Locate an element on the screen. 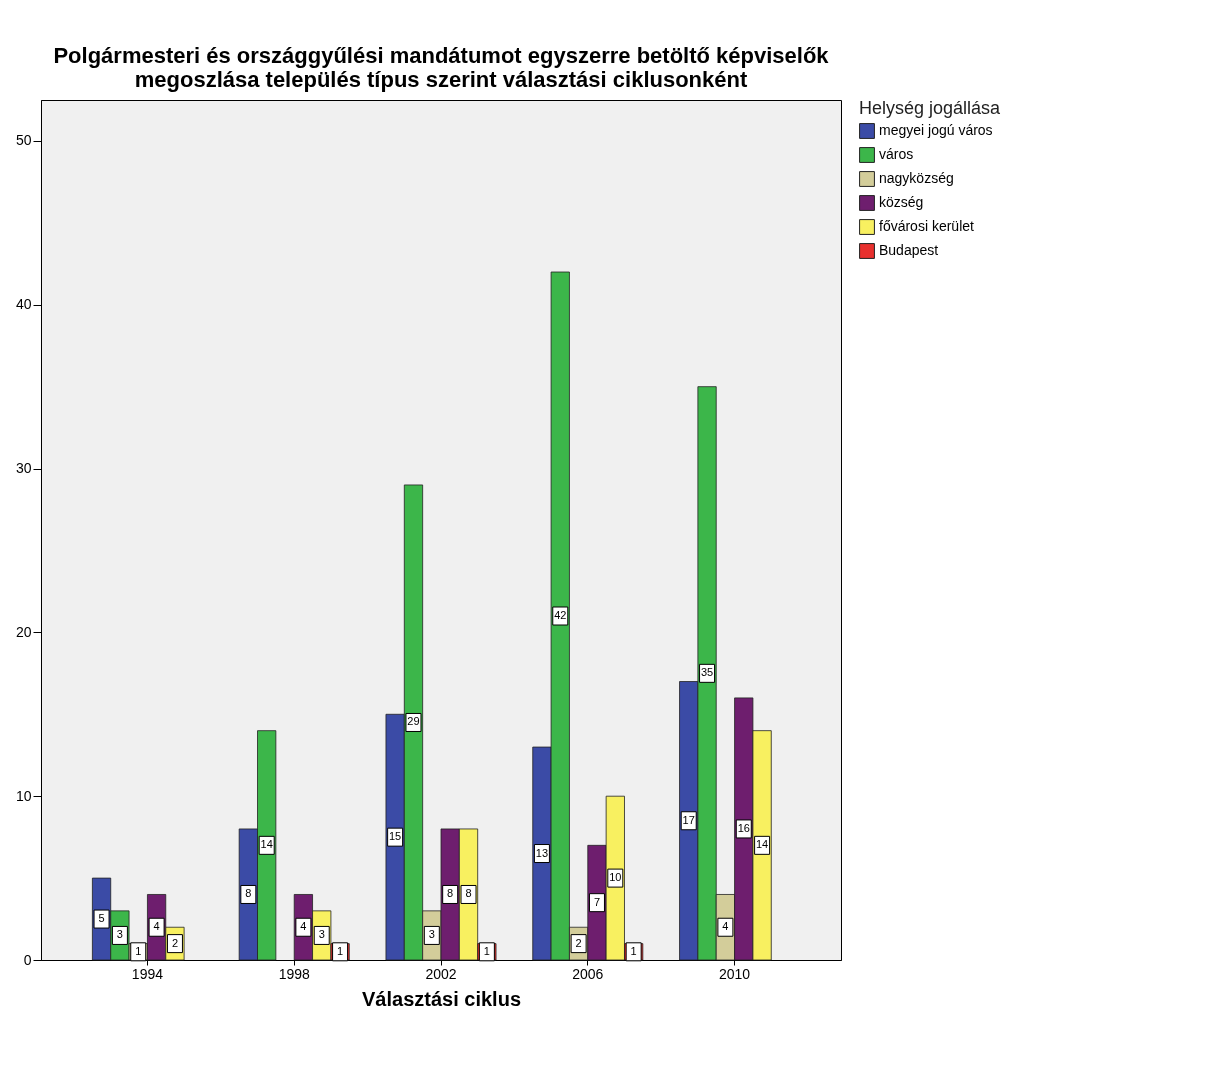 This screenshot has width=1208, height=1082. data-label: 29 is located at coordinates (413, 721).